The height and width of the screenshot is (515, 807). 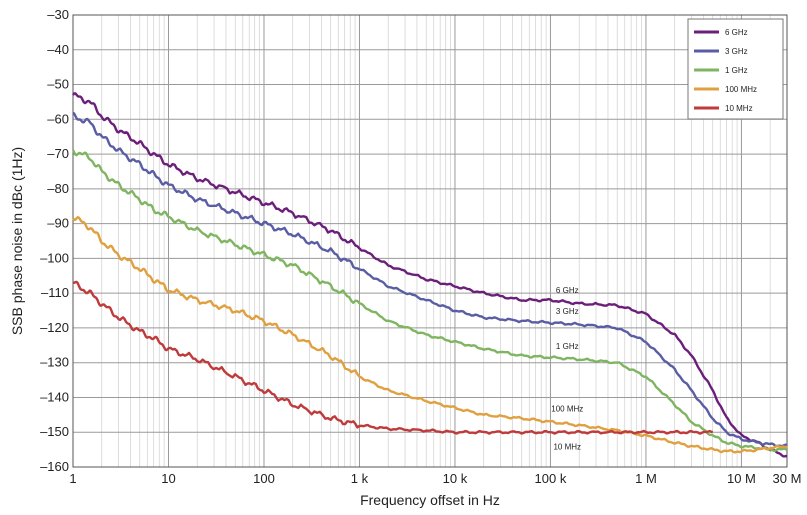 What do you see at coordinates (54, 327) in the screenshot?
I see `y-tick-label: –120` at bounding box center [54, 327].